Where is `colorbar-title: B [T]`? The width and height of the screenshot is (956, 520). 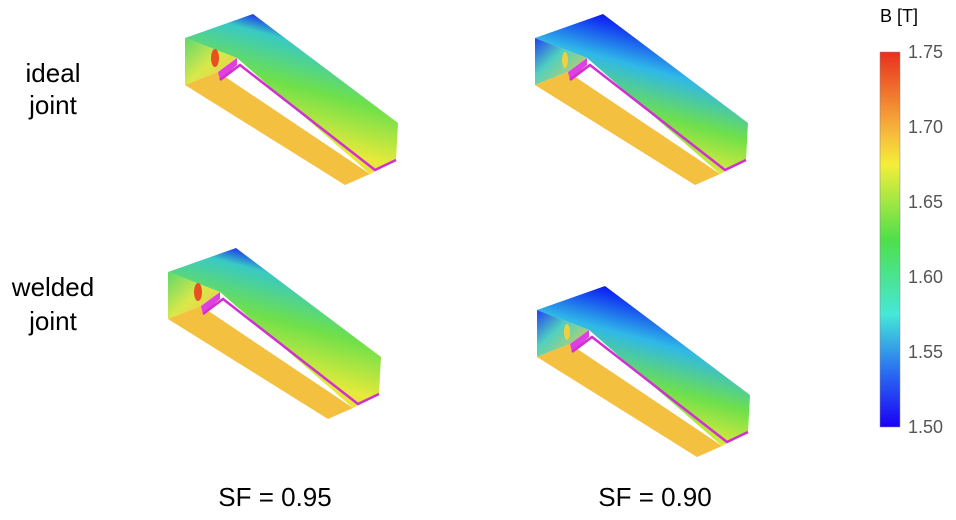 colorbar-title: B [T] is located at coordinates (899, 16).